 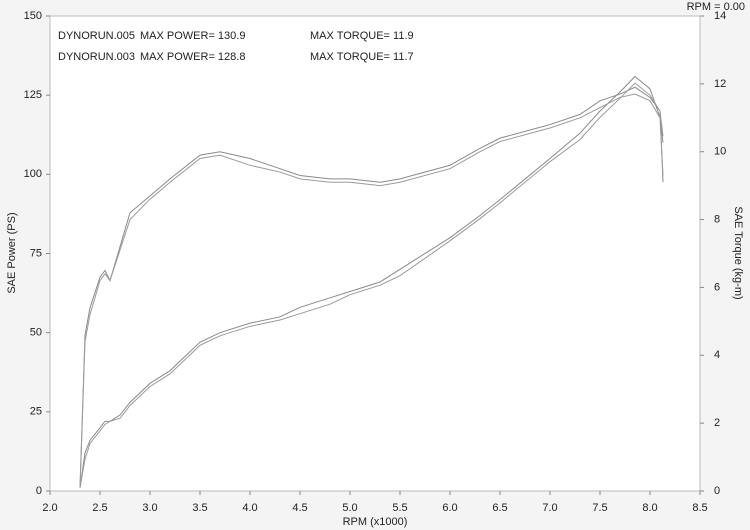 What do you see at coordinates (720, 152) in the screenshot?
I see `y2-tick-label: 10` at bounding box center [720, 152].